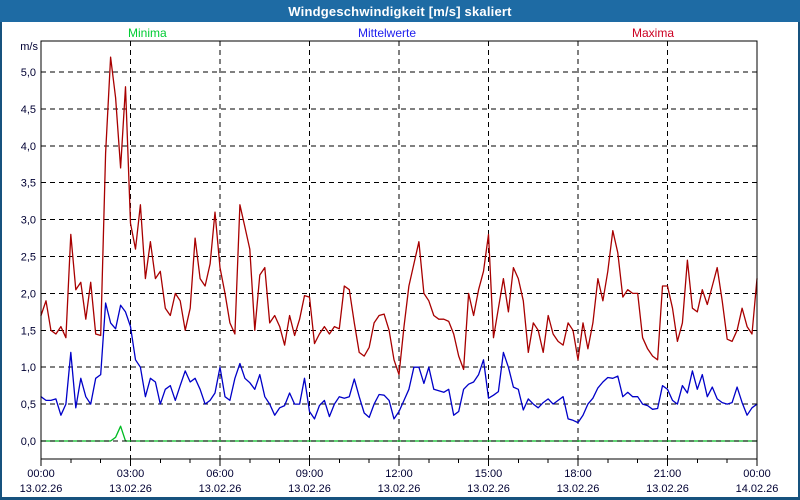 The width and height of the screenshot is (800, 500). What do you see at coordinates (28, 331) in the screenshot?
I see `svg-text: 1,5` at bounding box center [28, 331].